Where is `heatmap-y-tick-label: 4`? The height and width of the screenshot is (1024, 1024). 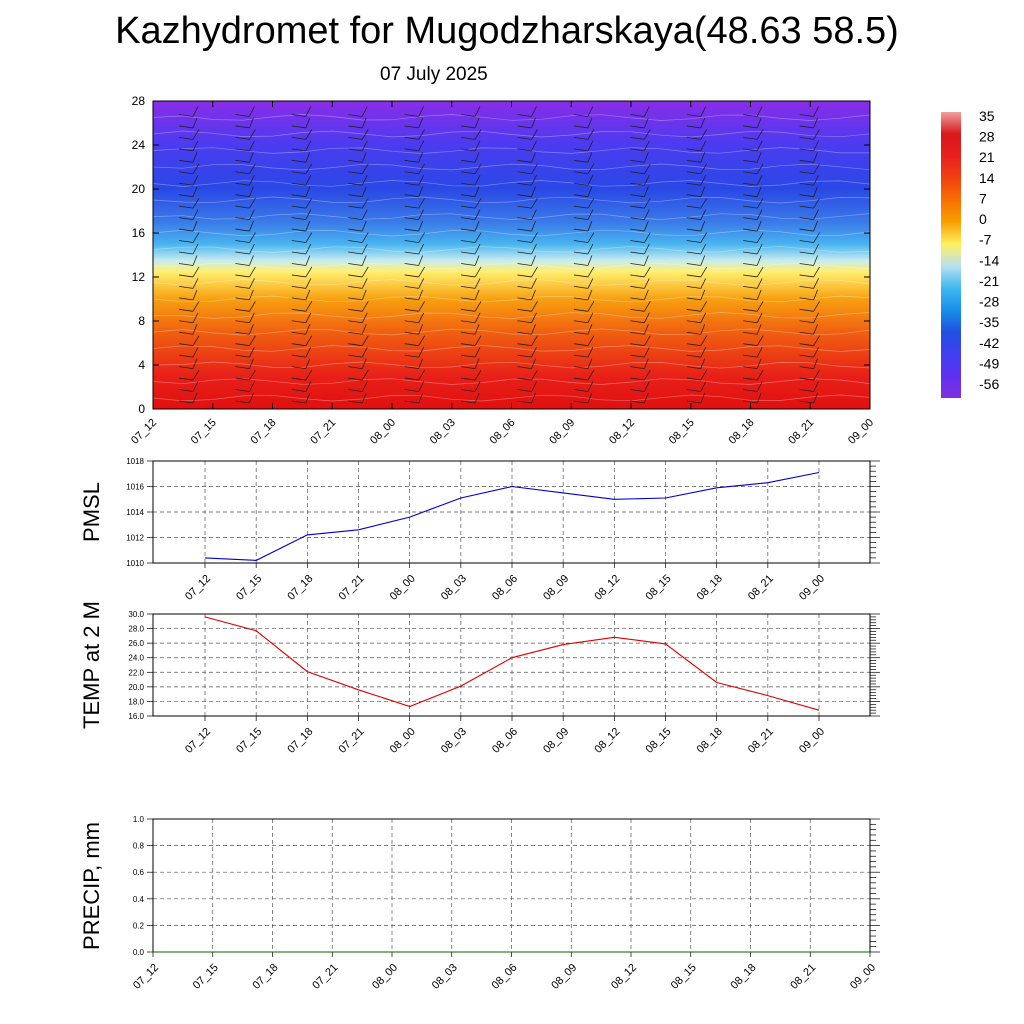
heatmap-y-tick-label: 4 is located at coordinates (141, 365).